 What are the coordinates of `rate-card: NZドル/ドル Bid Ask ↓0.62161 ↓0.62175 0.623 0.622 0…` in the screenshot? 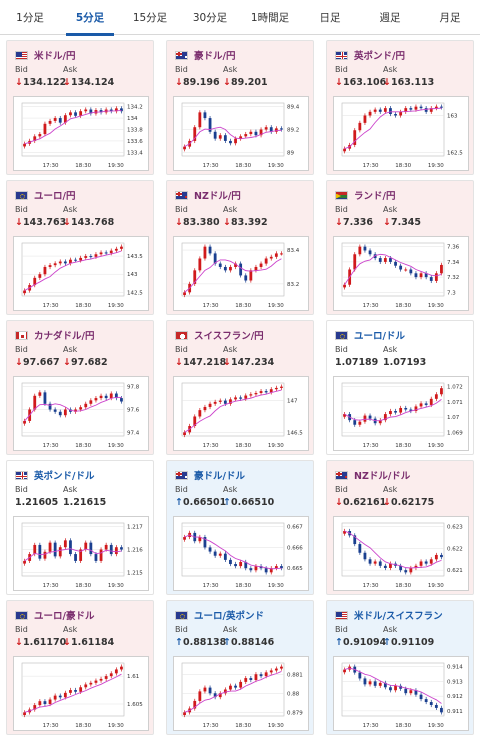 It's located at (400, 527).